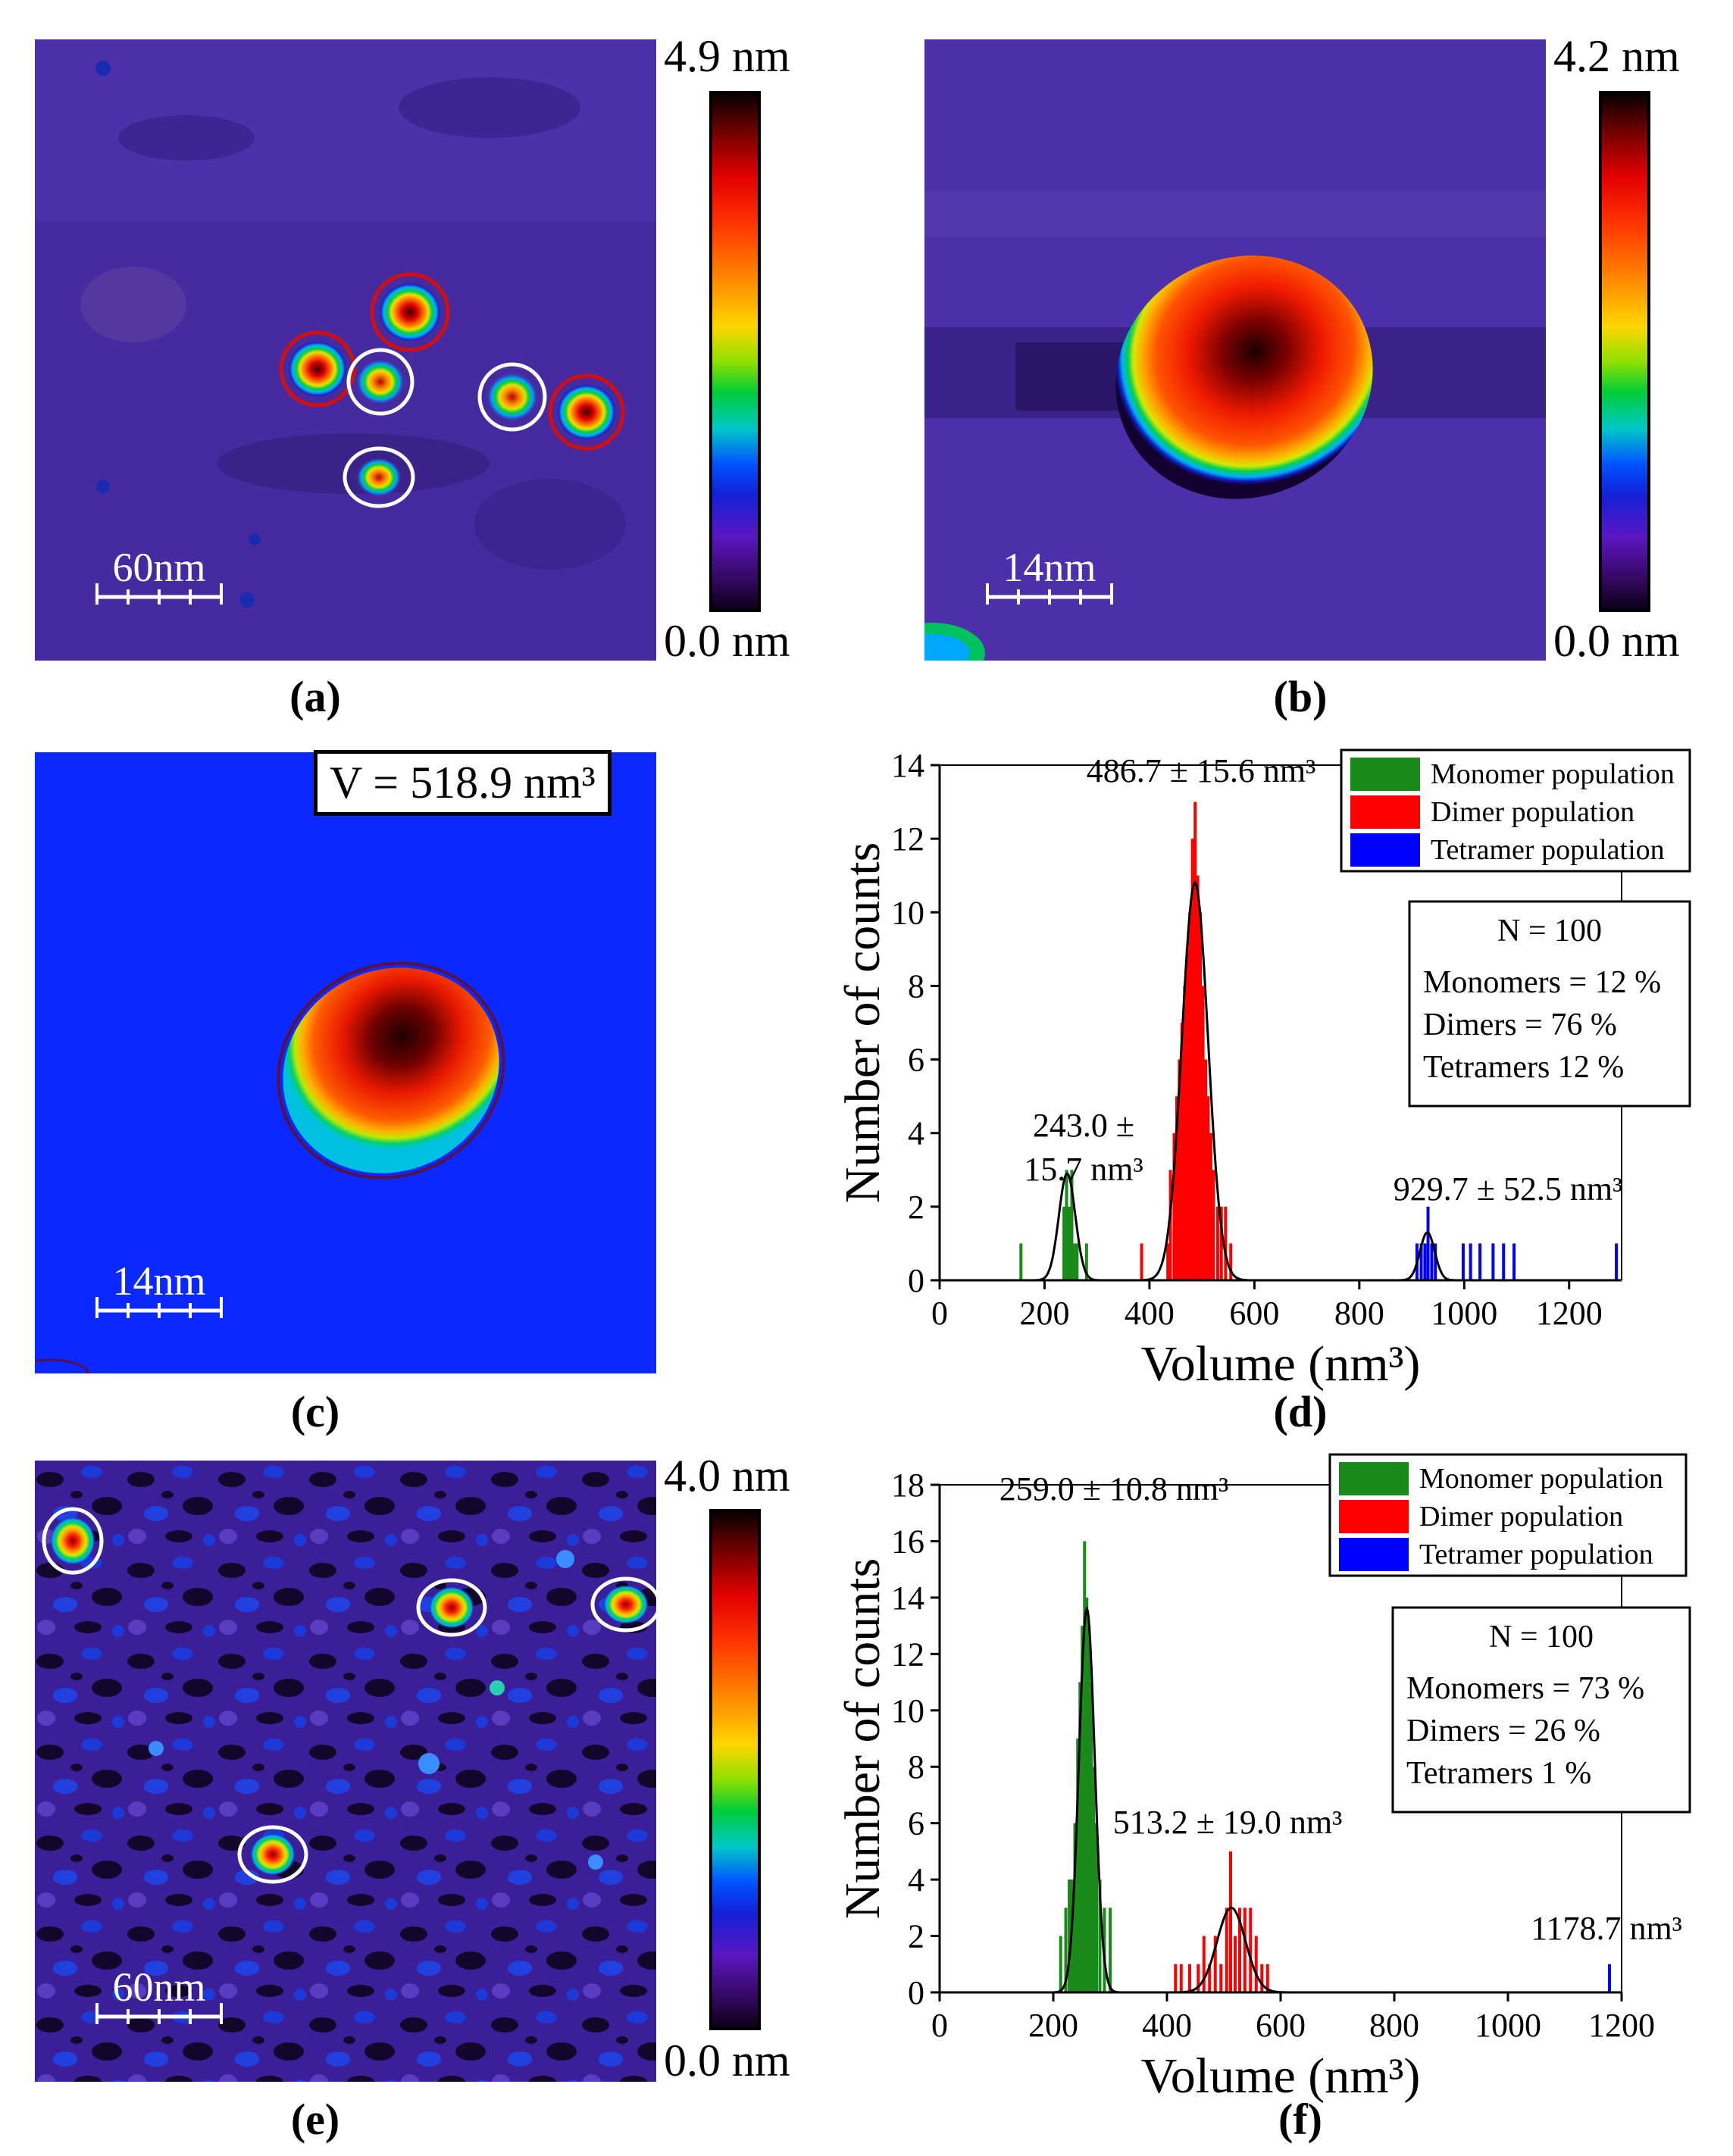 The image size is (1733, 2156). Describe the element at coordinates (1228, 1823) in the screenshot. I see `peak-annotation: 513.2 ± 19.0 nm³` at that location.